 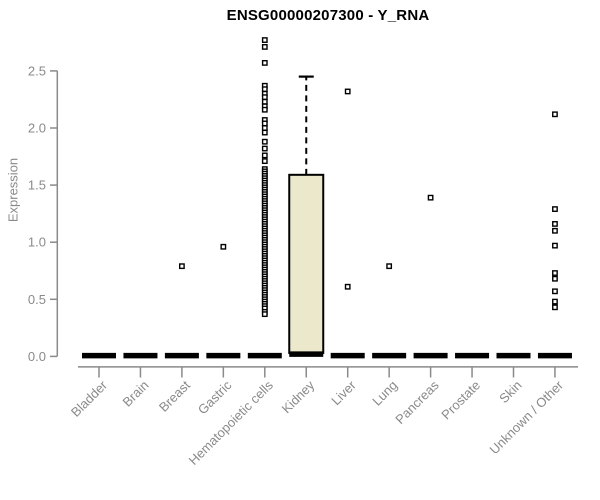 What do you see at coordinates (135, 394) in the screenshot?
I see `x-tick-label: Brain` at bounding box center [135, 394].